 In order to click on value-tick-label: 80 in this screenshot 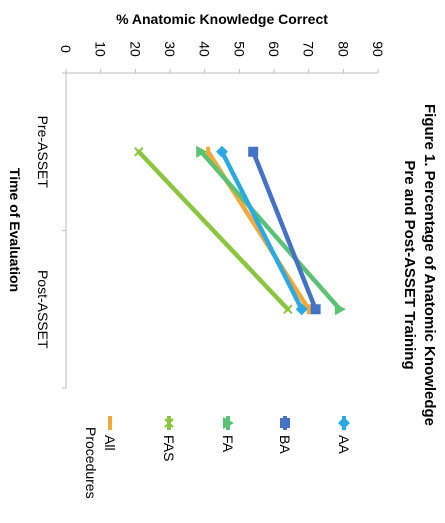, I will do `click(343, 49)`.